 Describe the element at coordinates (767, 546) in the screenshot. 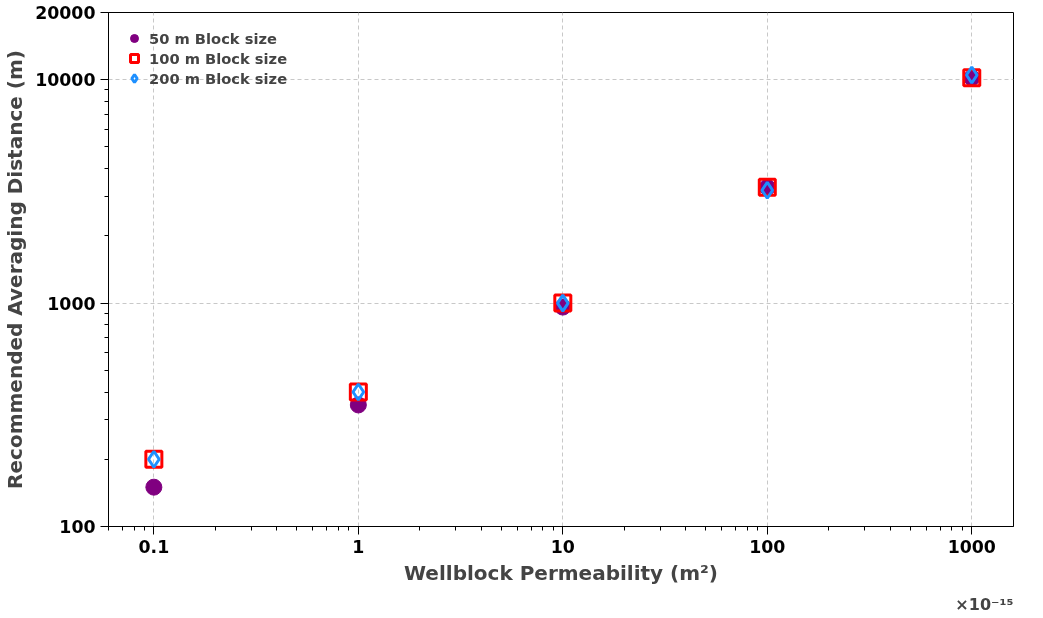

I see `x-tick-label: 100` at that location.